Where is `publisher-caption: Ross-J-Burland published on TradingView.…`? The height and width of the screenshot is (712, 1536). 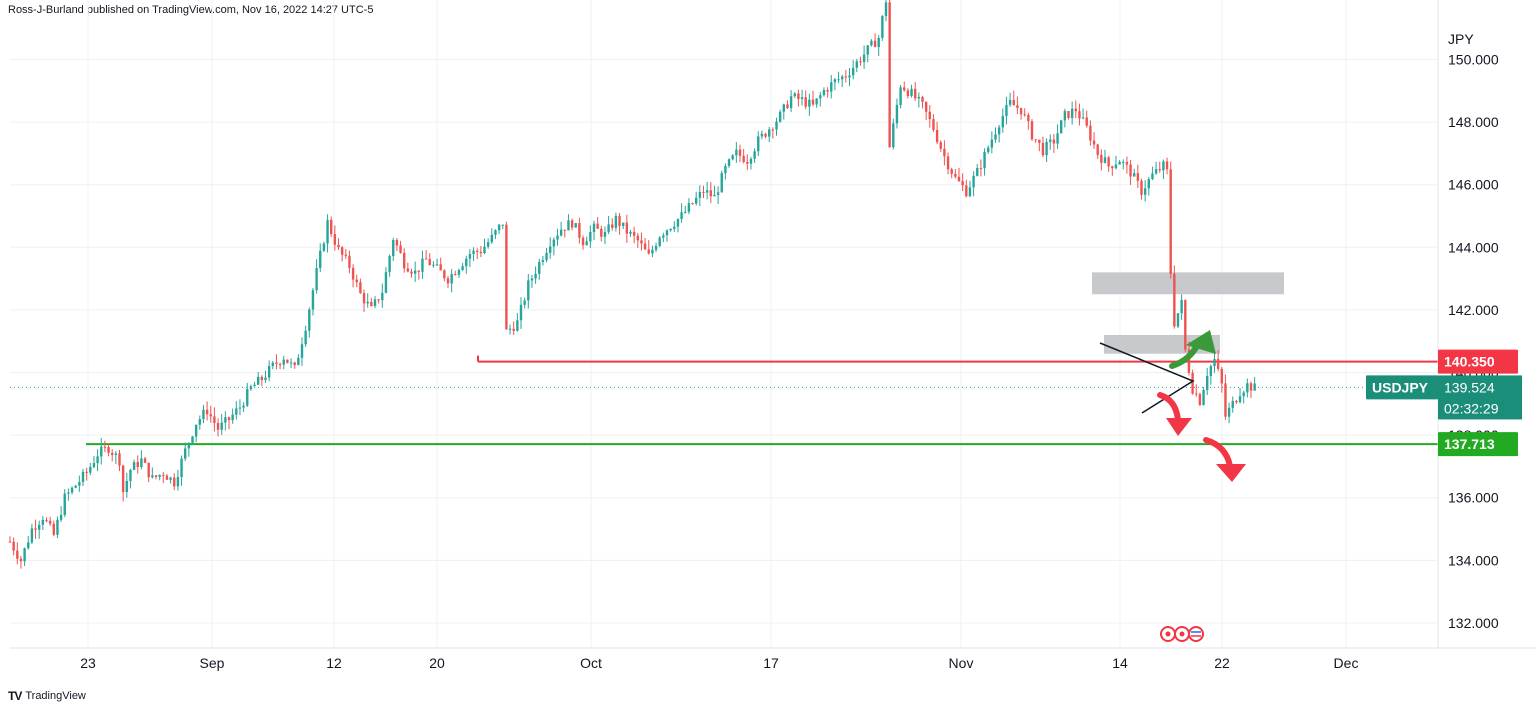
publisher-caption: Ross-J-Burland published on TradingView.… is located at coordinates (191, 10).